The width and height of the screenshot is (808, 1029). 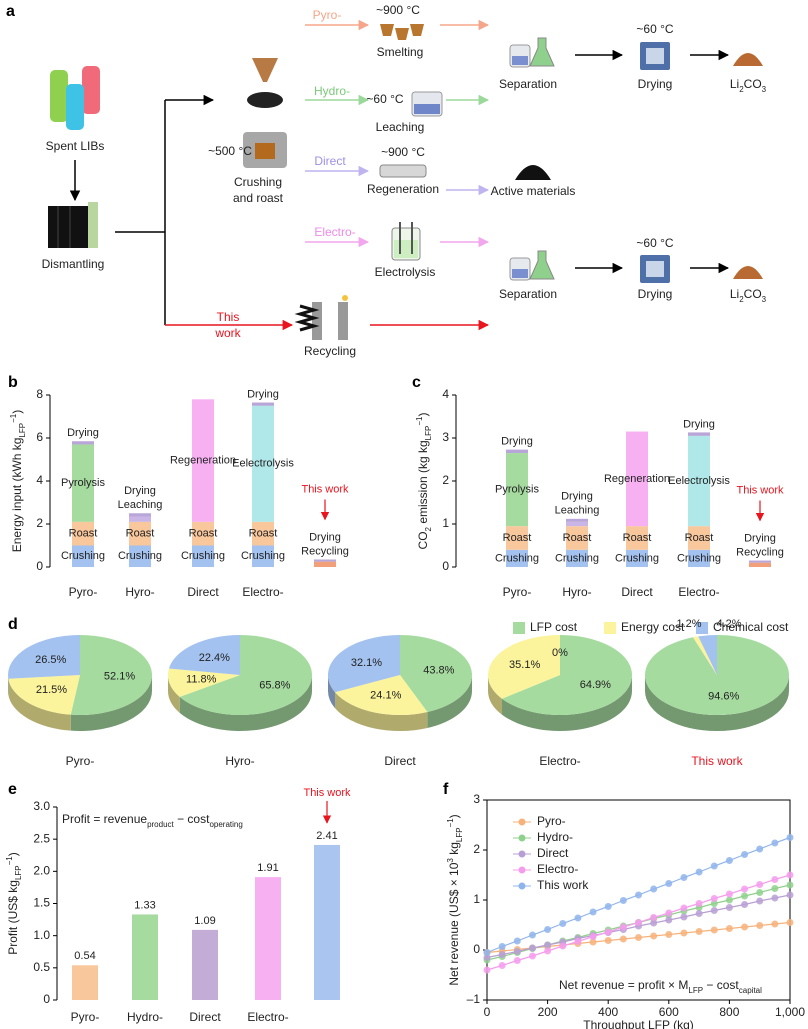 I want to click on value-label: 21.5%, so click(x=51, y=690).